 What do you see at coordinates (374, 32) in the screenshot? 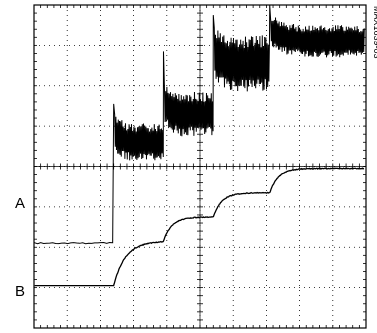
I see `figure-id: MAX1639-03` at bounding box center [374, 32].